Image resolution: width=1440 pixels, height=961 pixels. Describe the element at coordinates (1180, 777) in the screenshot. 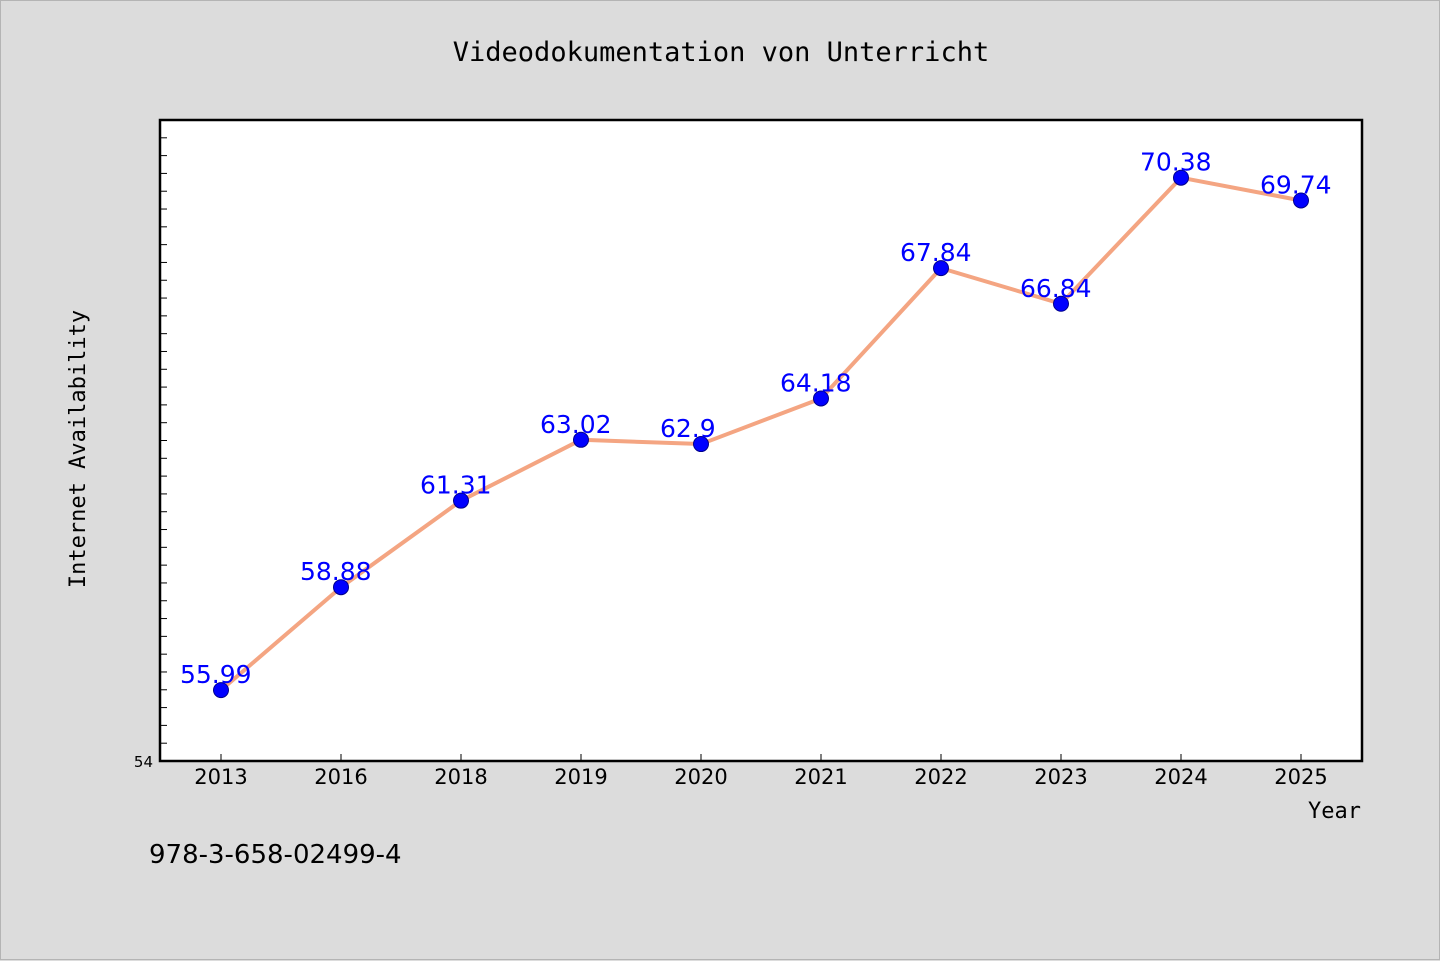

I see `x-tick-label-2024: 2024` at that location.